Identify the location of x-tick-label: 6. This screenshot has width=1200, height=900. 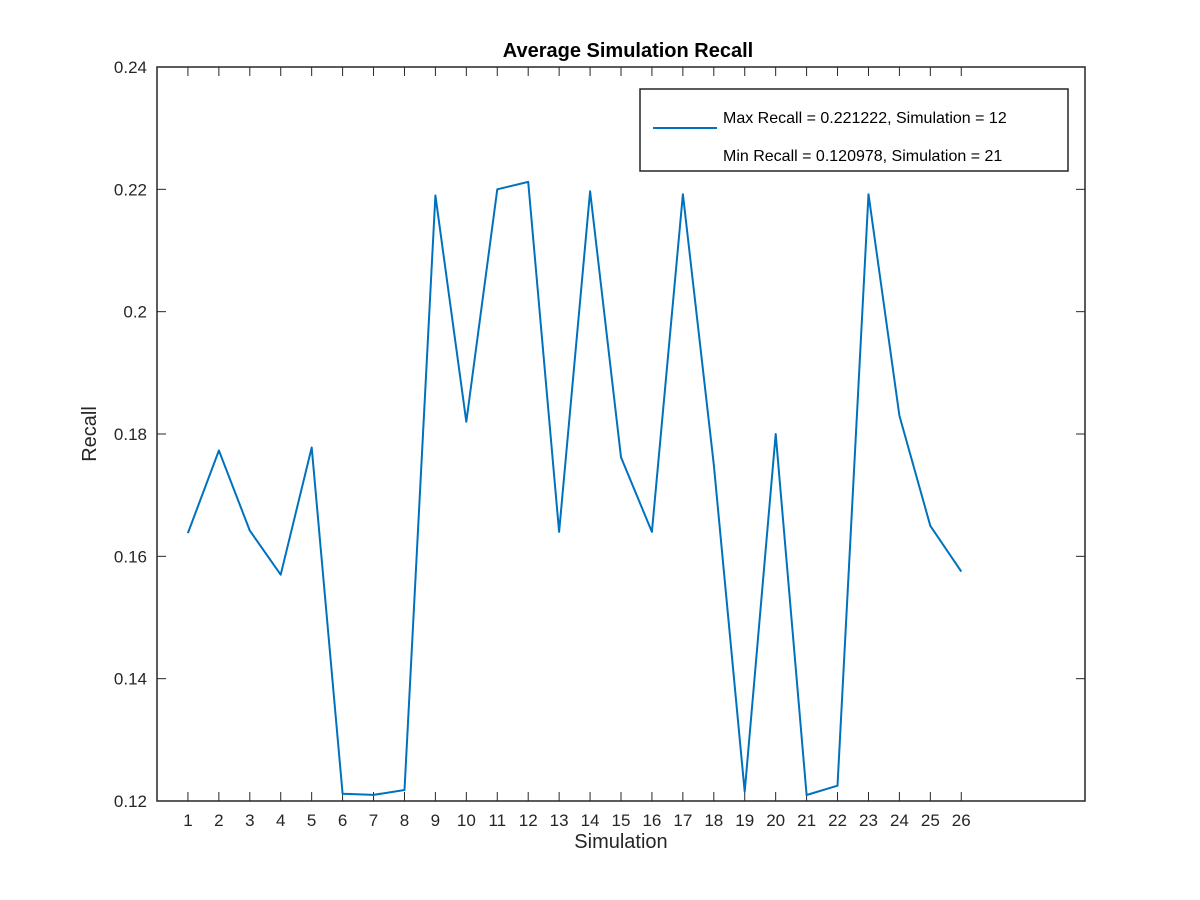
(342, 820).